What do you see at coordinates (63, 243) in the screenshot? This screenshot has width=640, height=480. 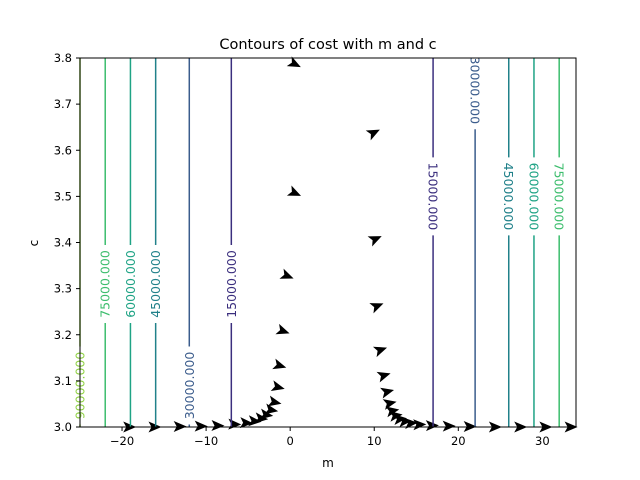 I see `y-tick-label-4: 3.4` at bounding box center [63, 243].